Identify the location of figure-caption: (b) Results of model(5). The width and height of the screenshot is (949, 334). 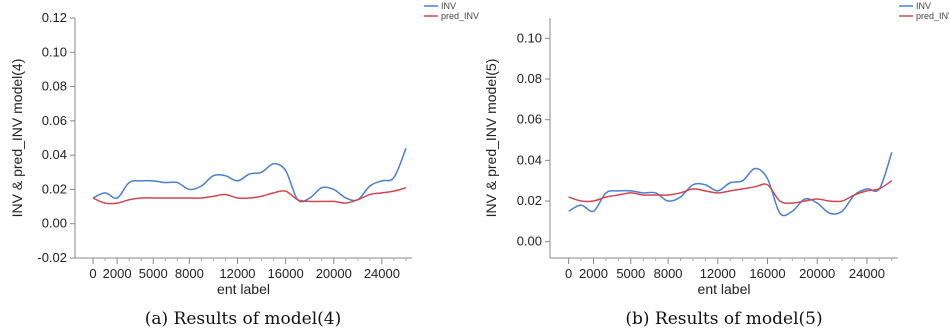
(723, 319).